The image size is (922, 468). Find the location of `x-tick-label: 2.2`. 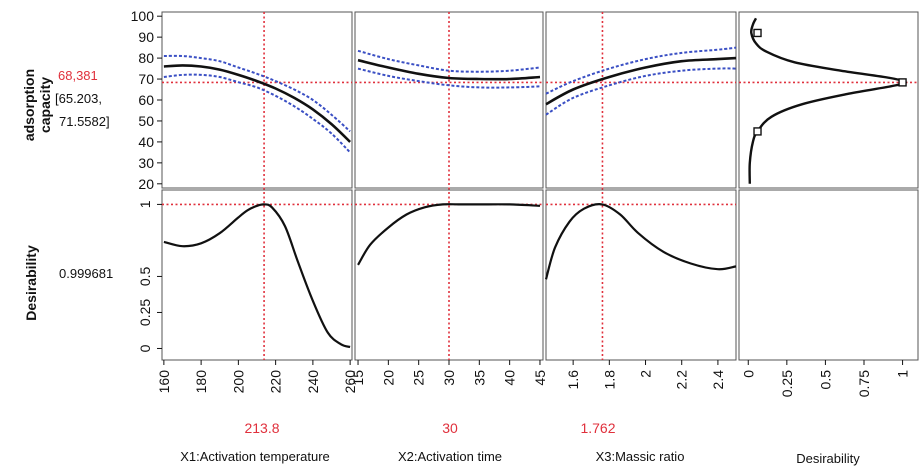

x-tick-label: 2.2 is located at coordinates (682, 380).